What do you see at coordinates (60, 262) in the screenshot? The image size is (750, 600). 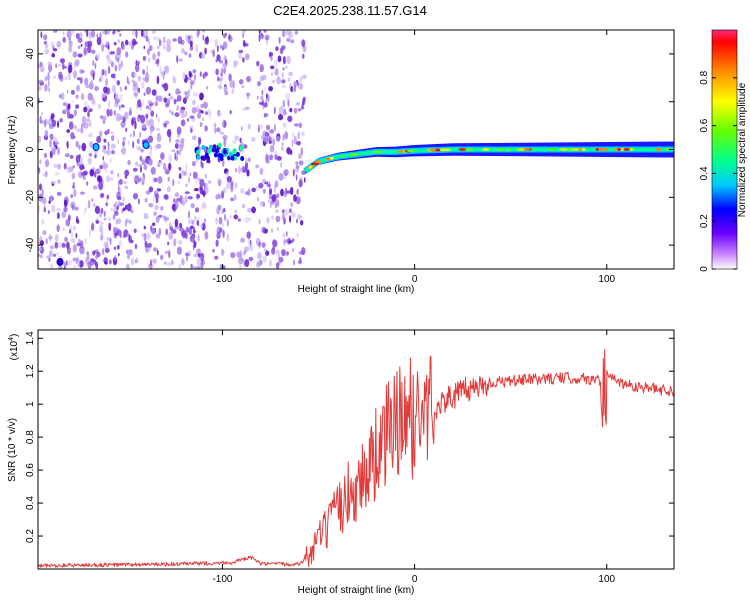 I see `spectrogram-bright-spot` at bounding box center [60, 262].